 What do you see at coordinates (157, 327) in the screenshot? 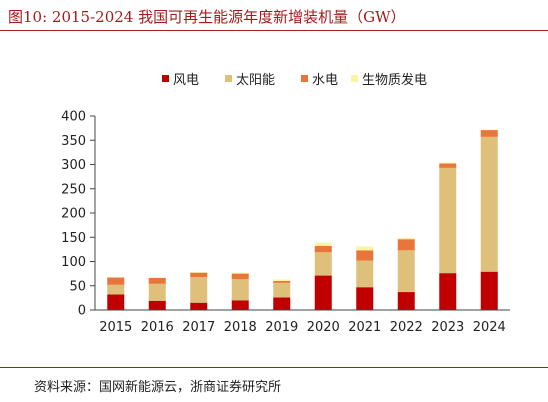
I see `x-tick-label: 2016` at bounding box center [157, 327].